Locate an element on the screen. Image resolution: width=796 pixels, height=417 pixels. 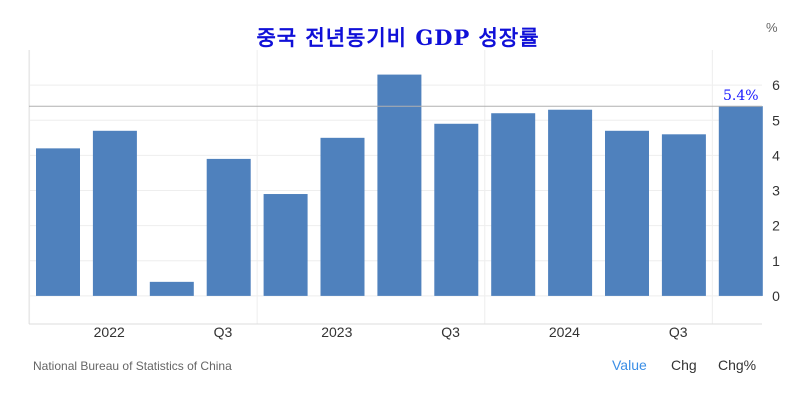
y-tick-label: 3 is located at coordinates (776, 191).